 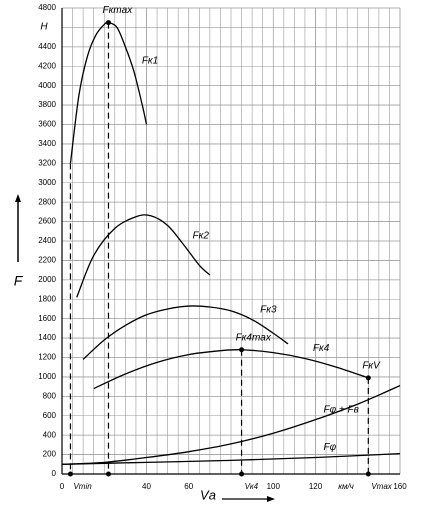 I want to click on y-tick-label: 3400, so click(x=47, y=143).